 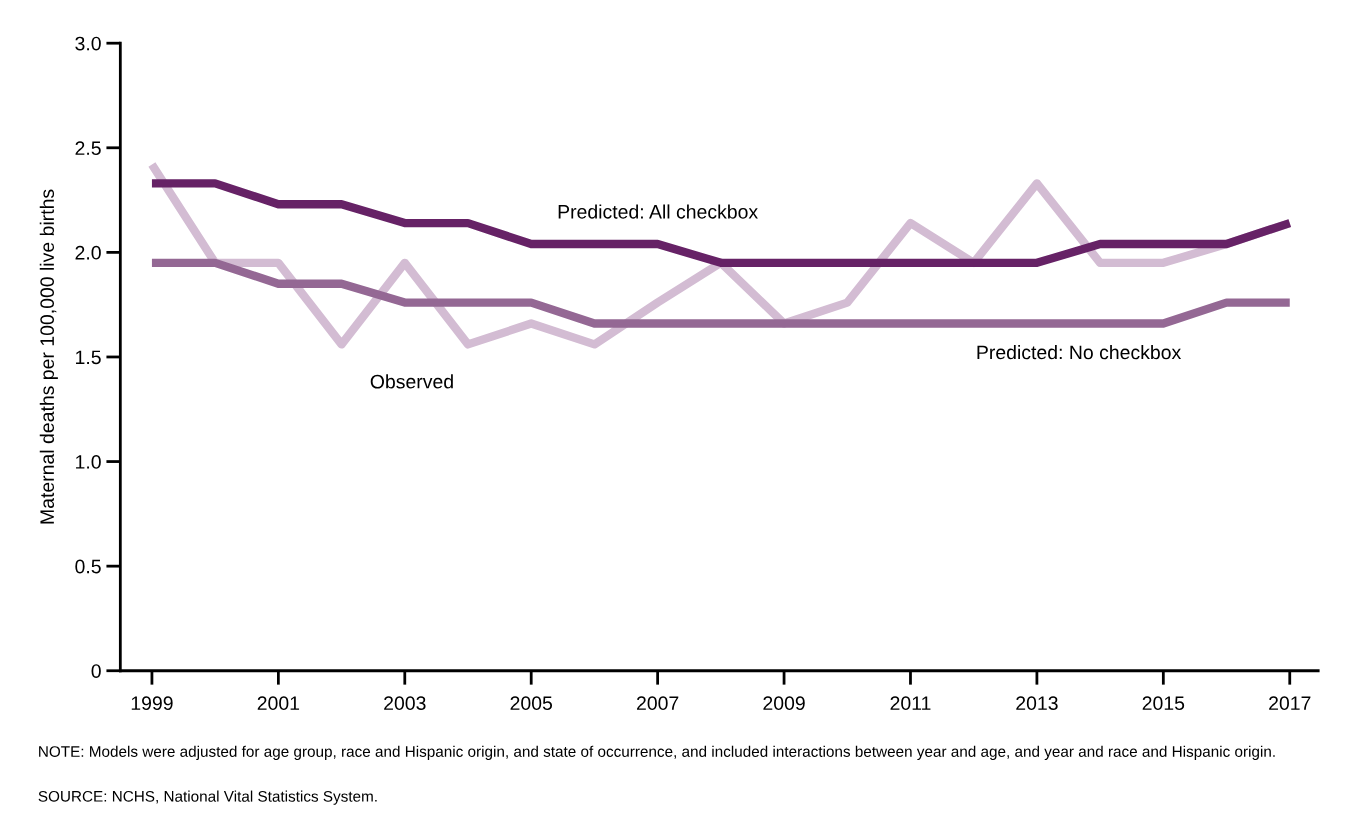 What do you see at coordinates (88, 148) in the screenshot?
I see `y-tick-label: 2.5` at bounding box center [88, 148].